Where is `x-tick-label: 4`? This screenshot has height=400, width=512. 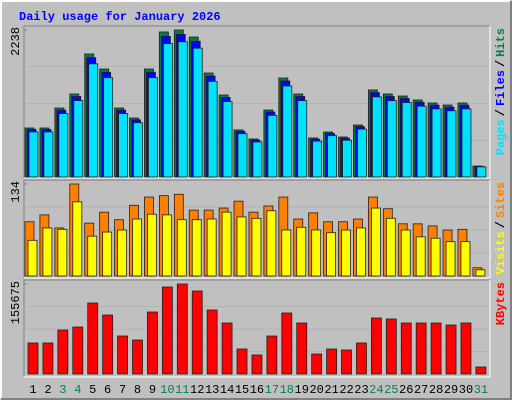
x-tick-label: 4 is located at coordinates (77, 390).